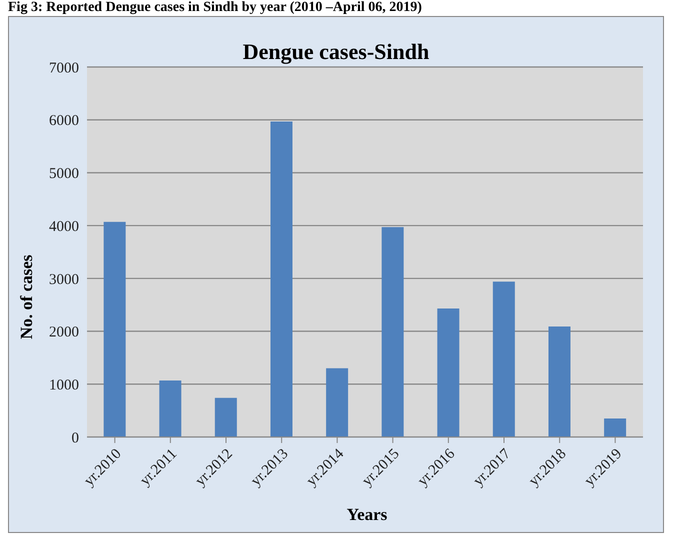 The image size is (676, 545). I want to click on y-tick-label: 7000, so click(64, 68).